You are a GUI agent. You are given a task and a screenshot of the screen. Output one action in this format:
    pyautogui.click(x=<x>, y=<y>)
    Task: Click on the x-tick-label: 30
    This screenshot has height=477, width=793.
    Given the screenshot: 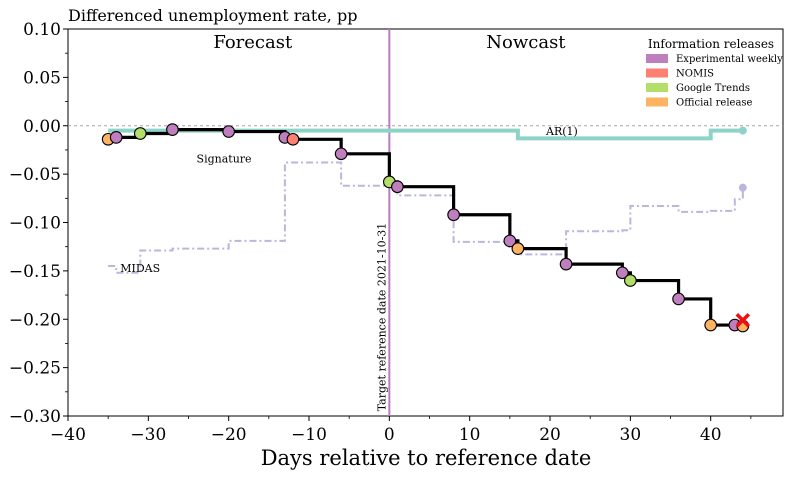 What is the action you would take?
    pyautogui.click(x=631, y=435)
    